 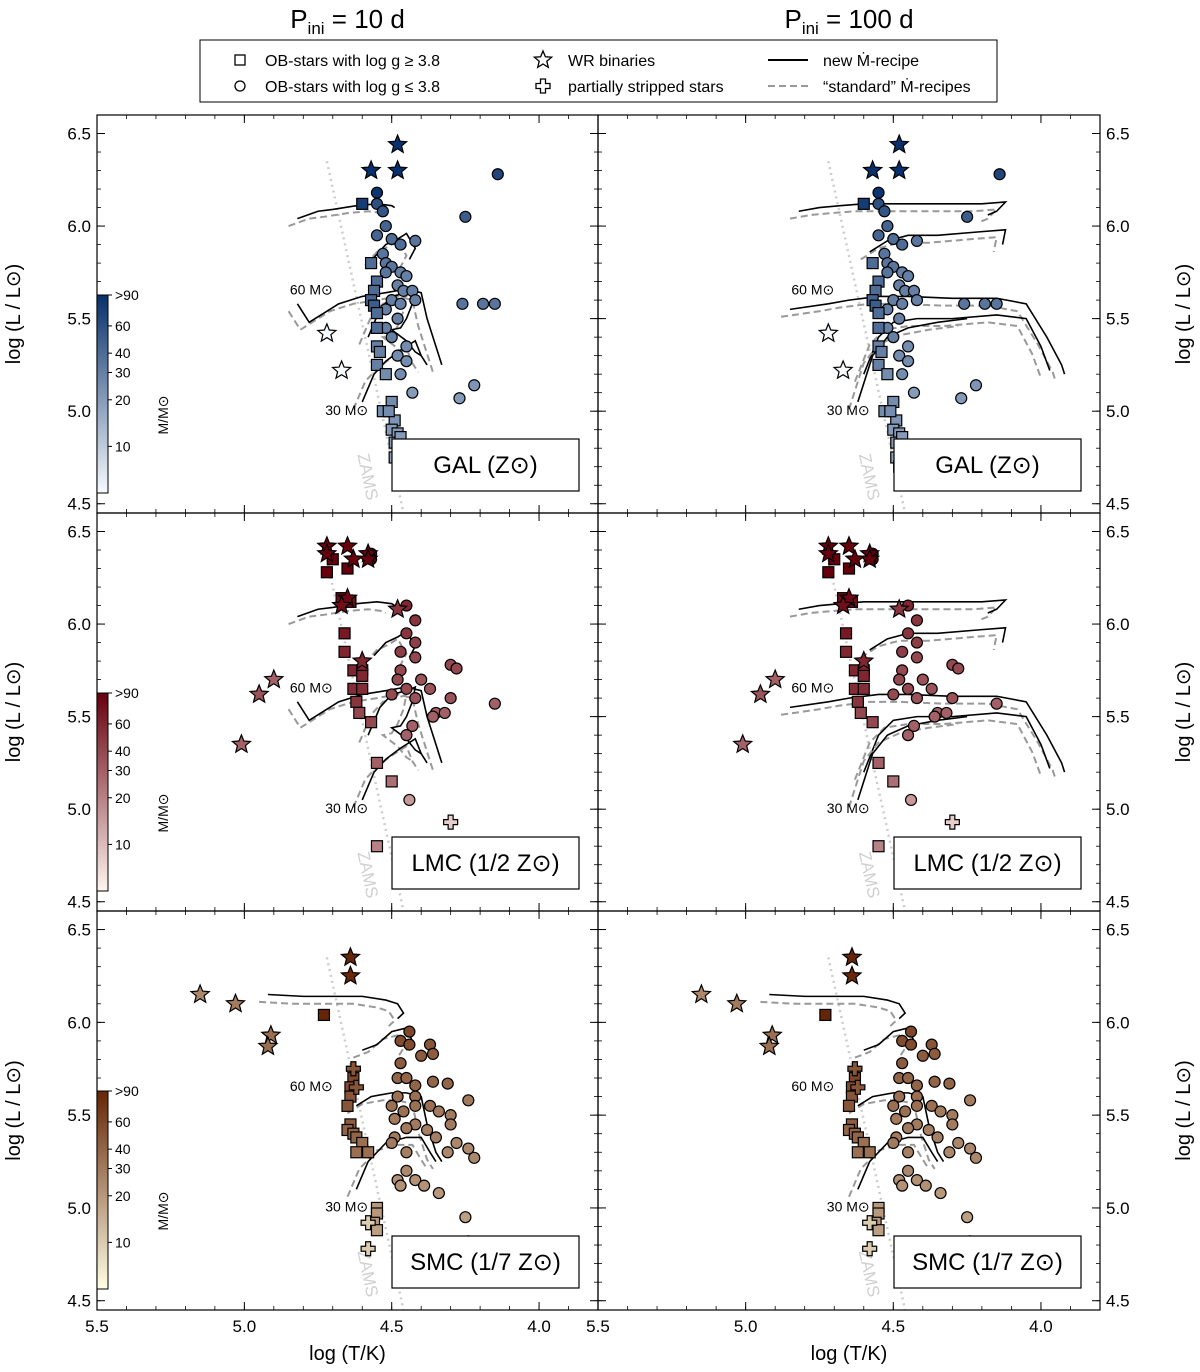 What do you see at coordinates (79, 717) in the screenshot?
I see `y-tick-label: 5.5` at bounding box center [79, 717].